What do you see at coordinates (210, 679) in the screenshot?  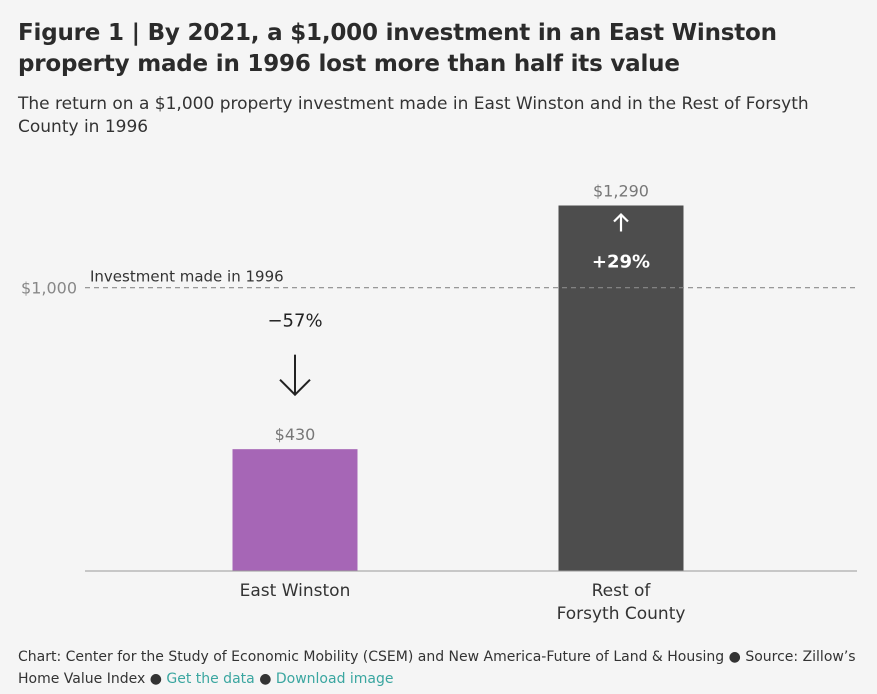 I see `get-the-data-link: Get the data` at bounding box center [210, 679].